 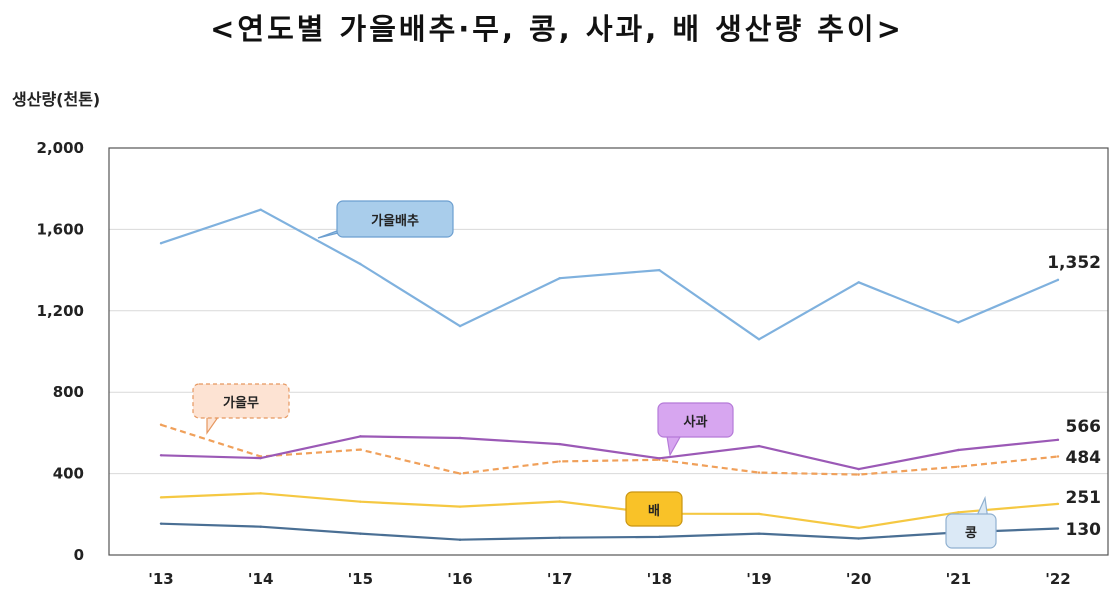 What do you see at coordinates (60, 148) in the screenshot?
I see `y-tick-label: 2,000` at bounding box center [60, 148].